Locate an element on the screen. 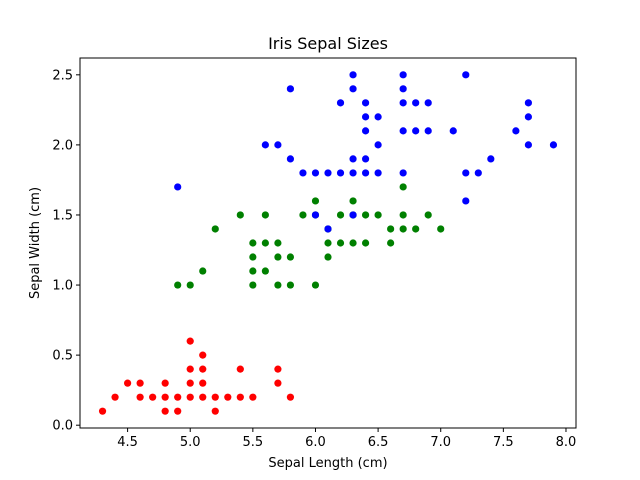  y-tick-label: 0.5 is located at coordinates (62, 356).